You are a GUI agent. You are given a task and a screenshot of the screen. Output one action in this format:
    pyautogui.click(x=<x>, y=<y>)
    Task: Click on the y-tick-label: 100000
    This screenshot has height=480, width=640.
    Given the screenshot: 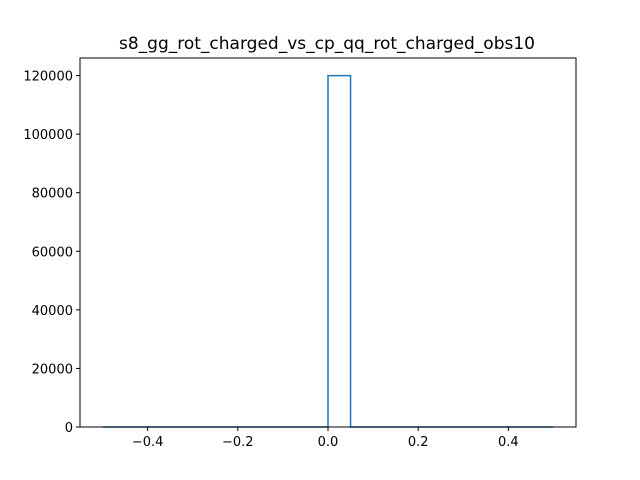 What is the action you would take?
    pyautogui.click(x=48, y=135)
    